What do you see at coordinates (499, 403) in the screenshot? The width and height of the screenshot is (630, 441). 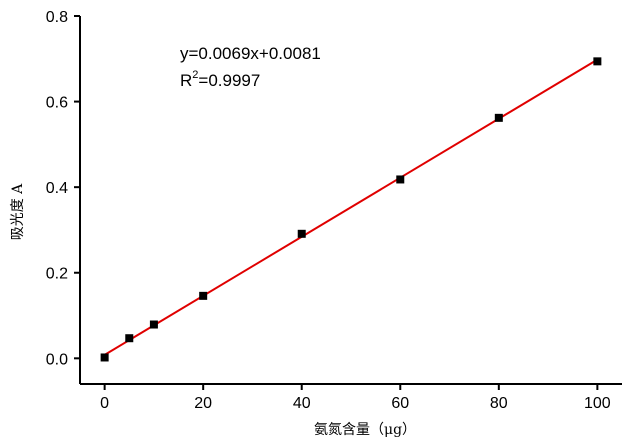 I see `x-tick-label: 80` at bounding box center [499, 403].